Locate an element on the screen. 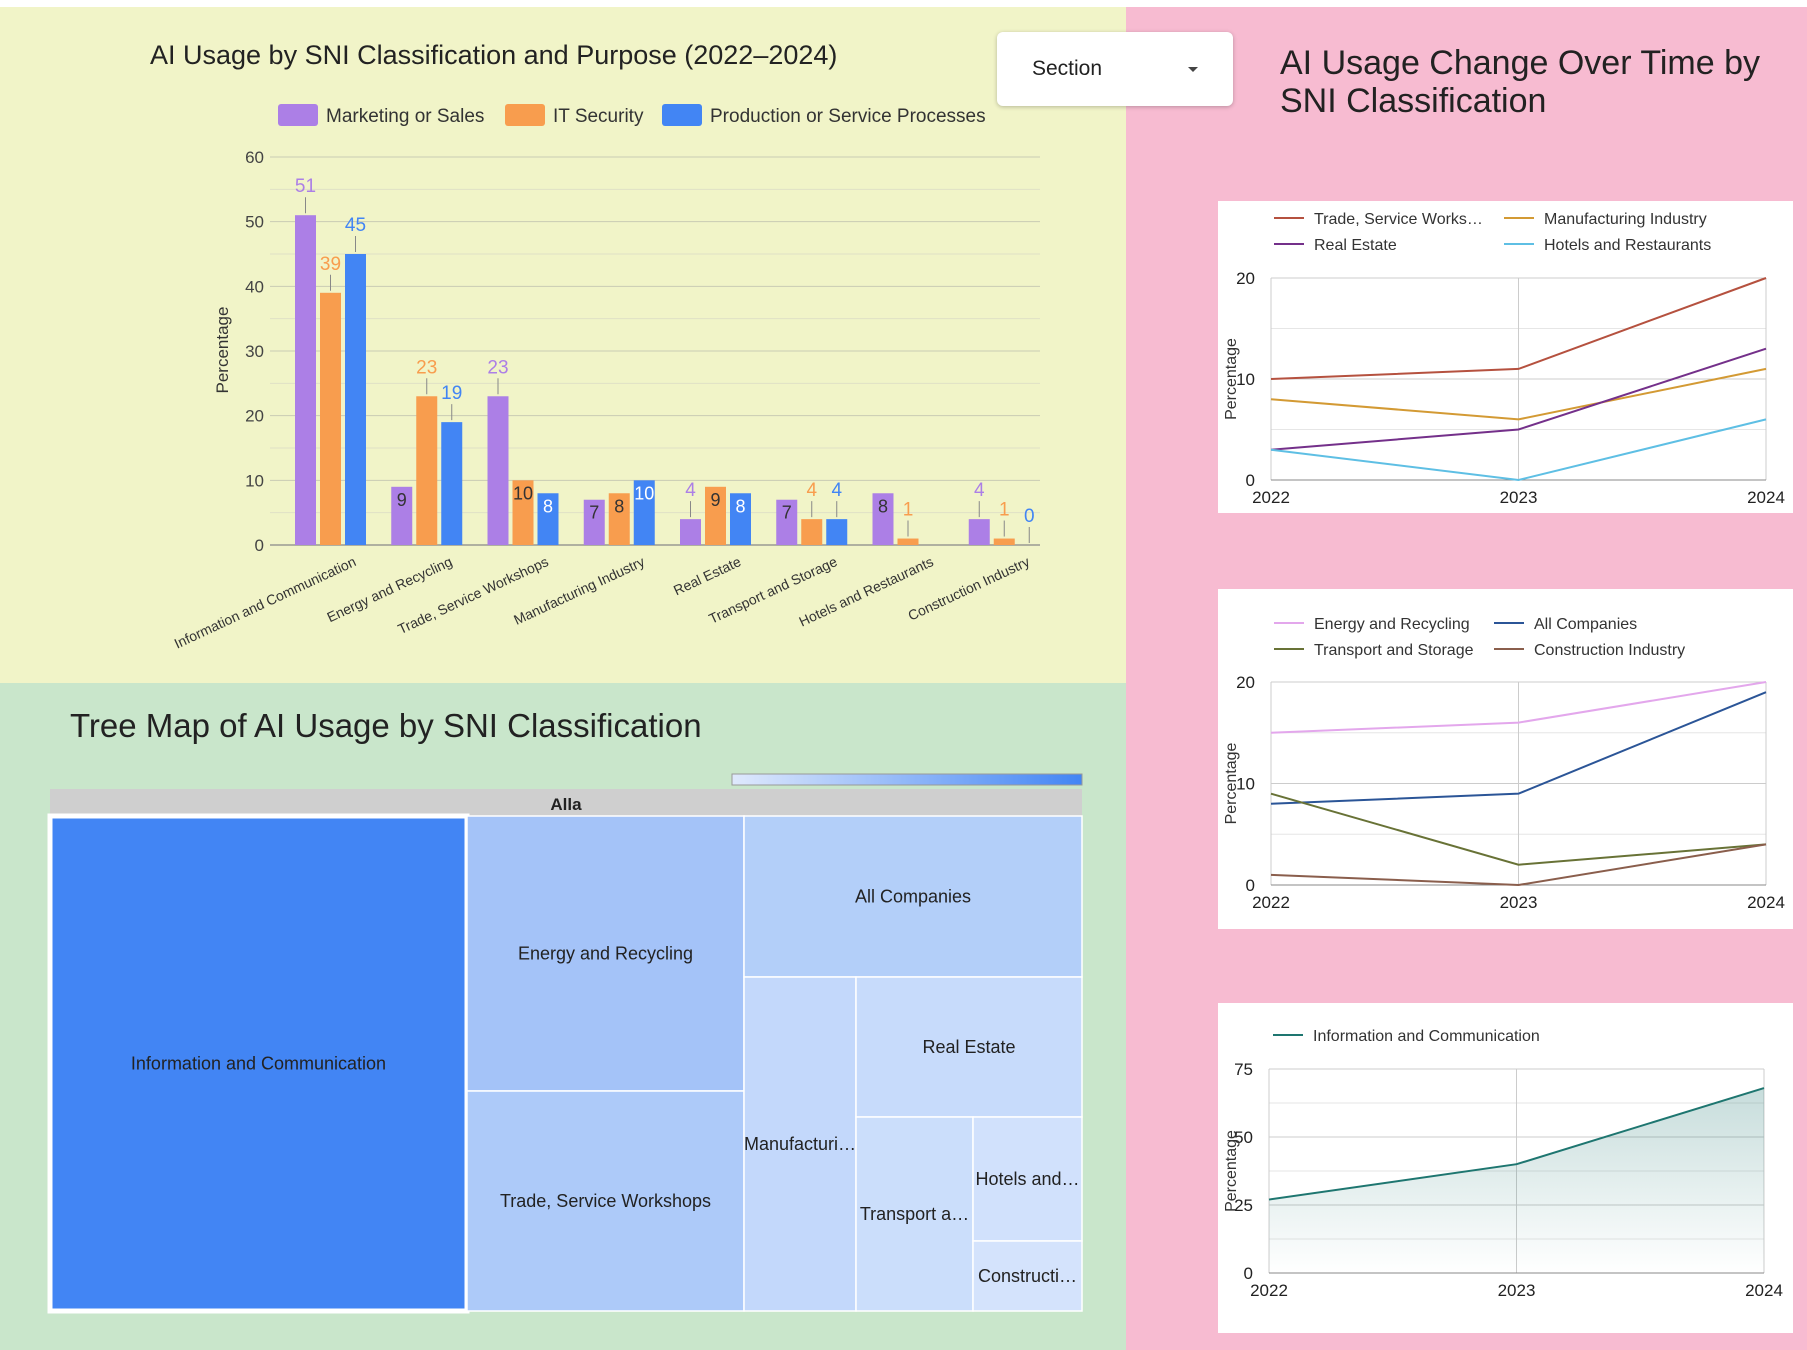 The image size is (1807, 1350). chevron-down-icon is located at coordinates (1193, 69).